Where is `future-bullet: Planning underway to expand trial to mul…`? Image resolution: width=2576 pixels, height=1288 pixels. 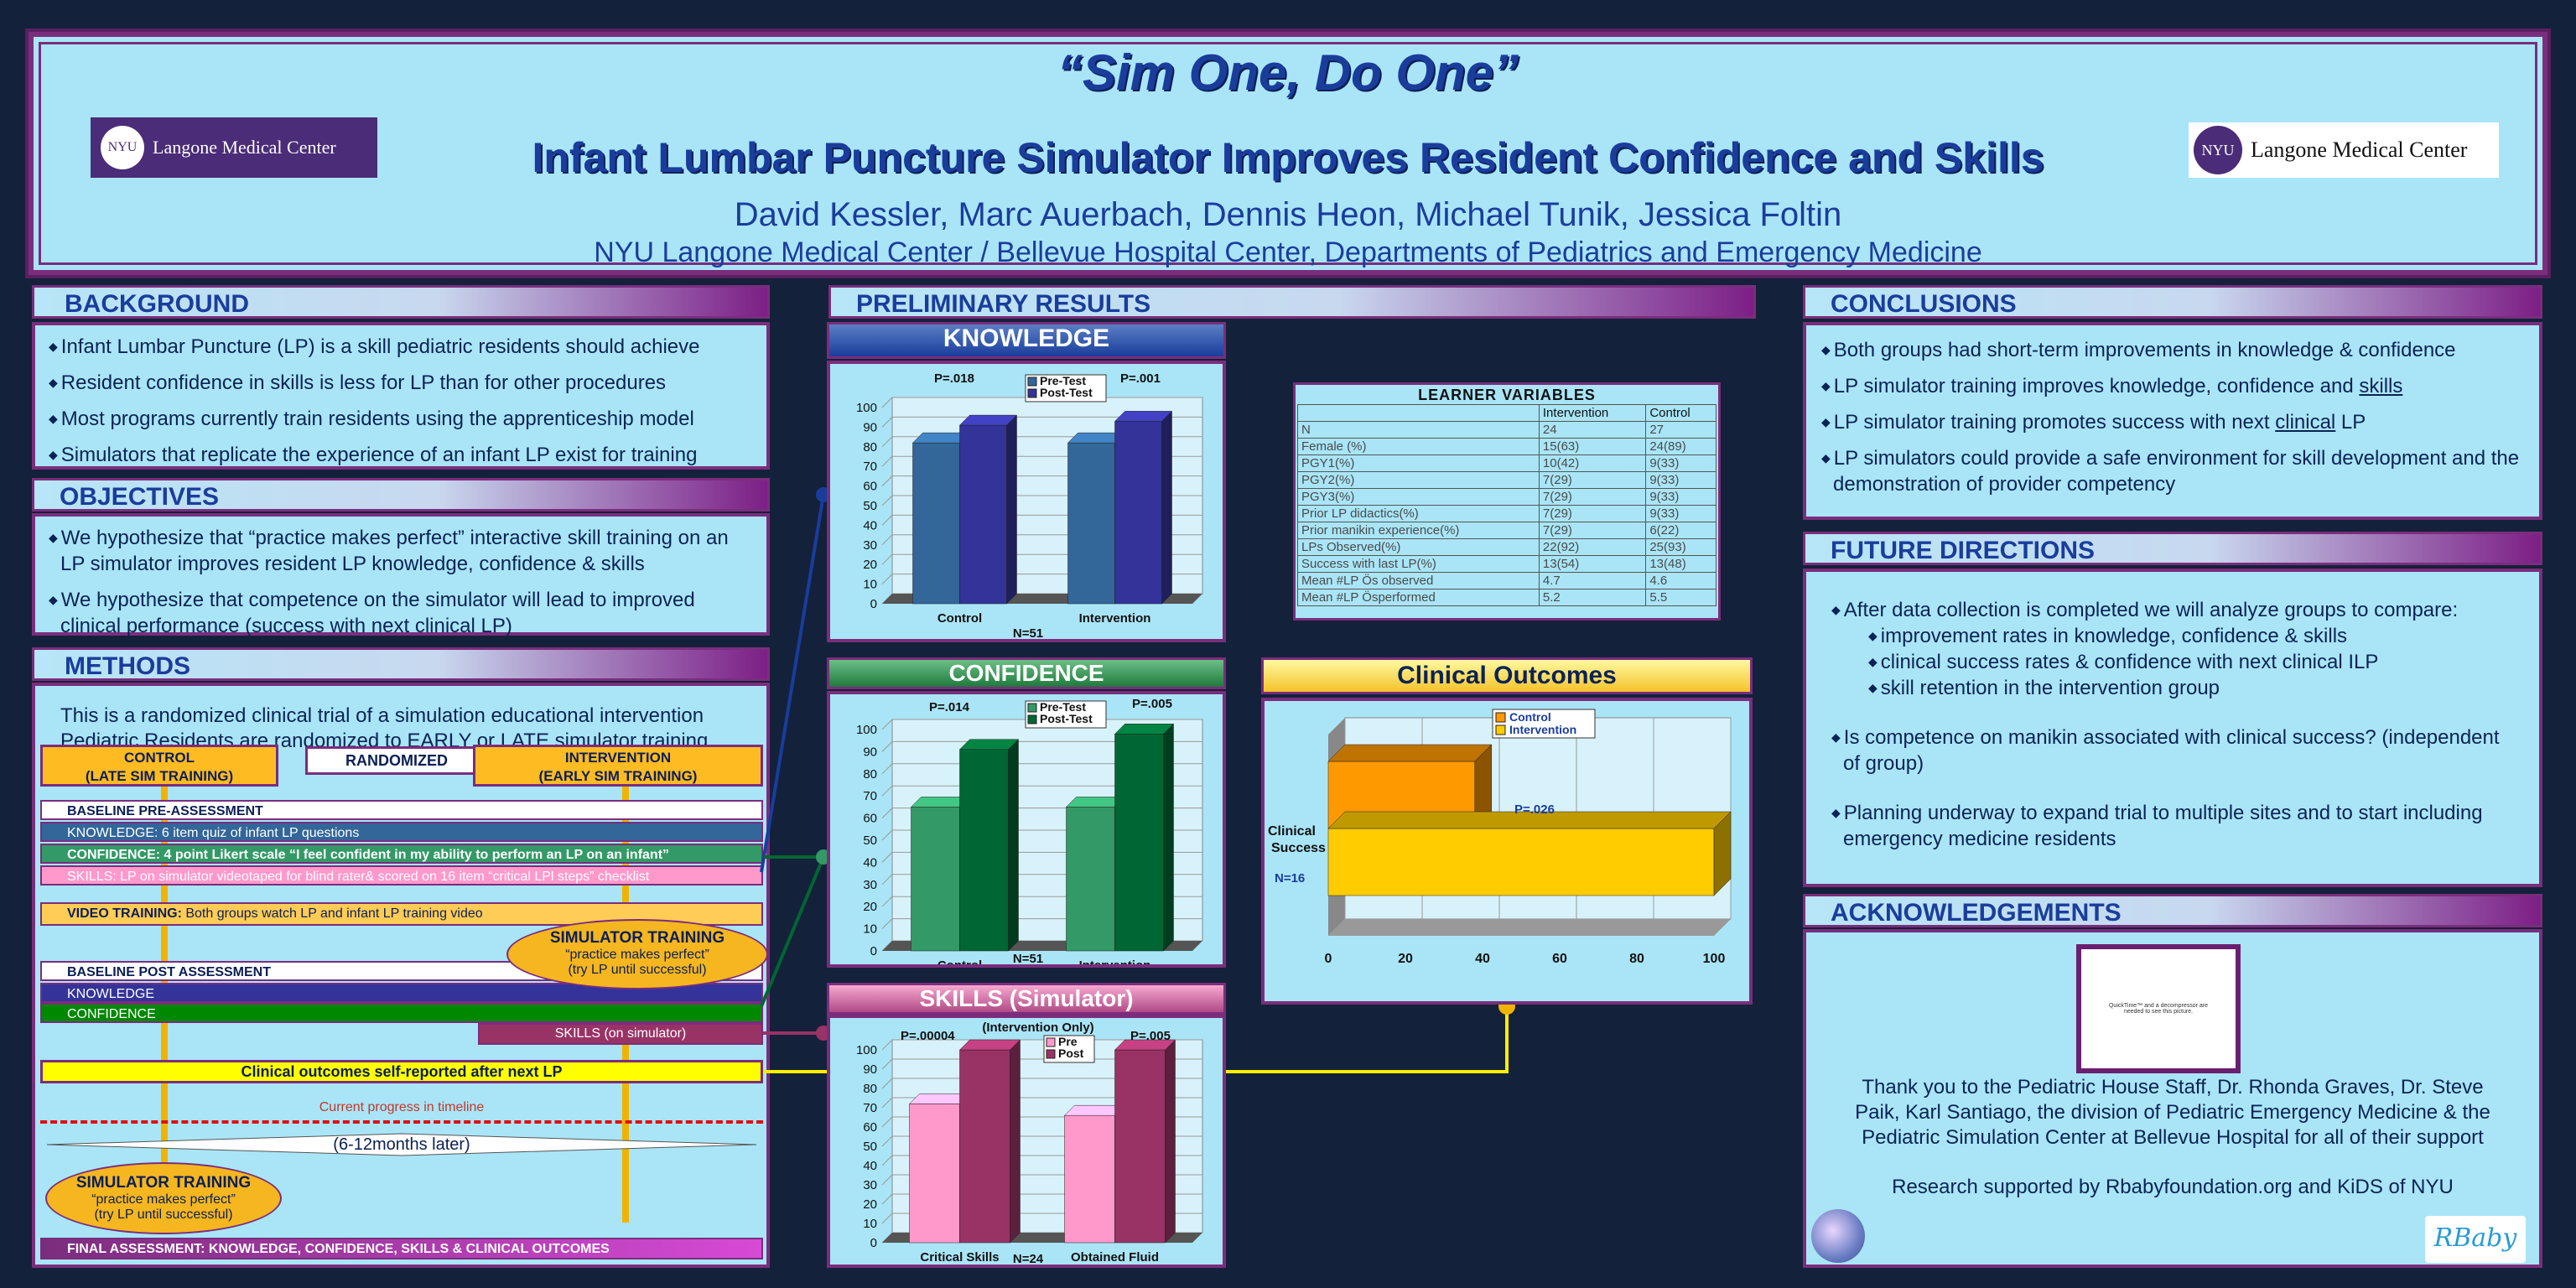
future-bullet: Planning underway to expand trial to mul… is located at coordinates (2172, 826).